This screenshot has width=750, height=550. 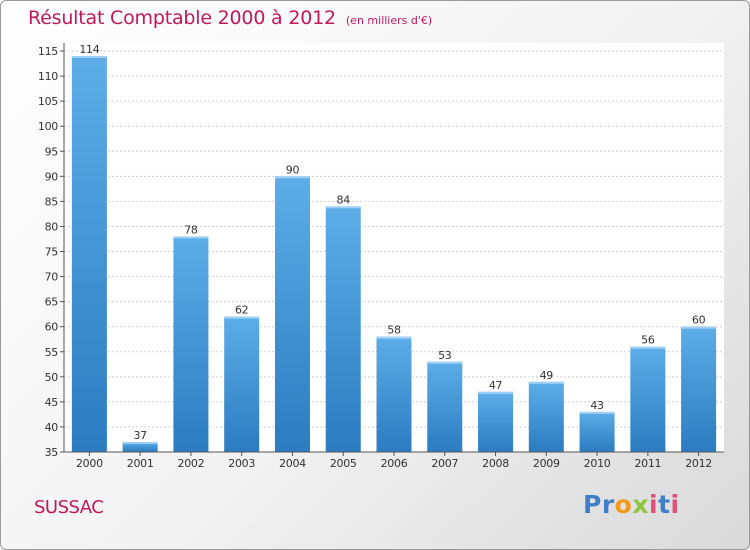 I want to click on chart-subtitle: (en milliers d'€), so click(x=389, y=20).